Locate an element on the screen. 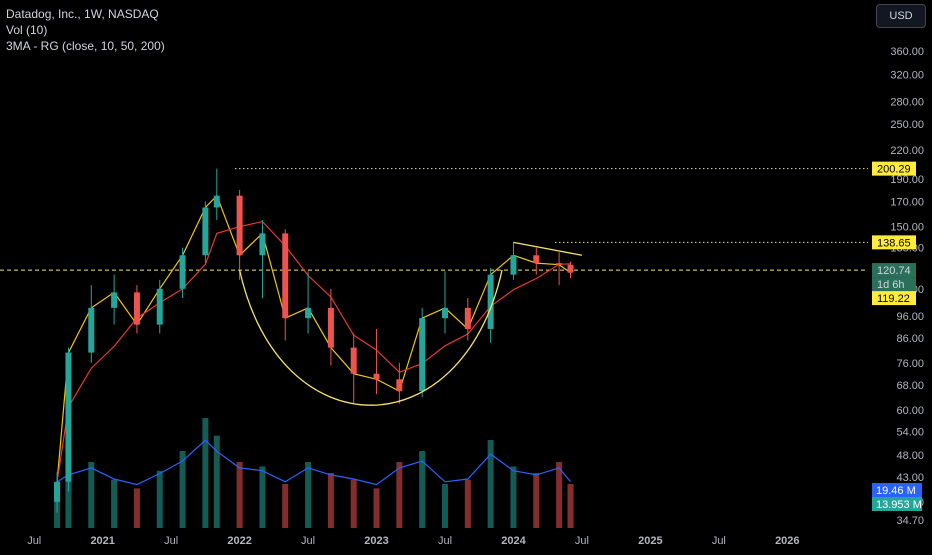 The height and width of the screenshot is (555, 932). y-tick-label: 76.00 is located at coordinates (910, 364).